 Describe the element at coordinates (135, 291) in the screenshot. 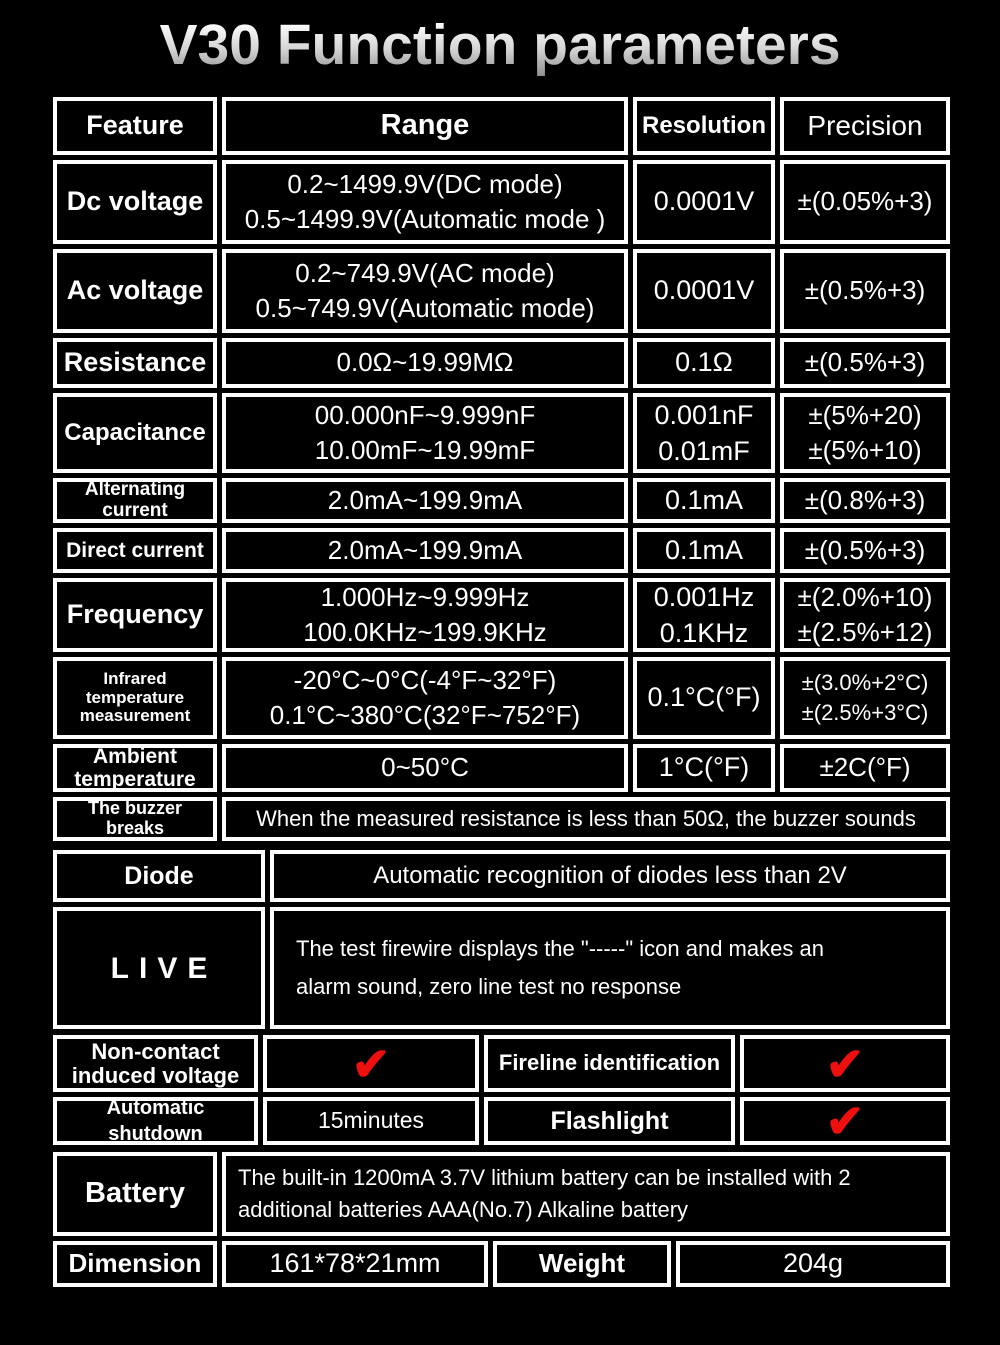

I see `feature-ac-voltage: Ac voltage` at that location.